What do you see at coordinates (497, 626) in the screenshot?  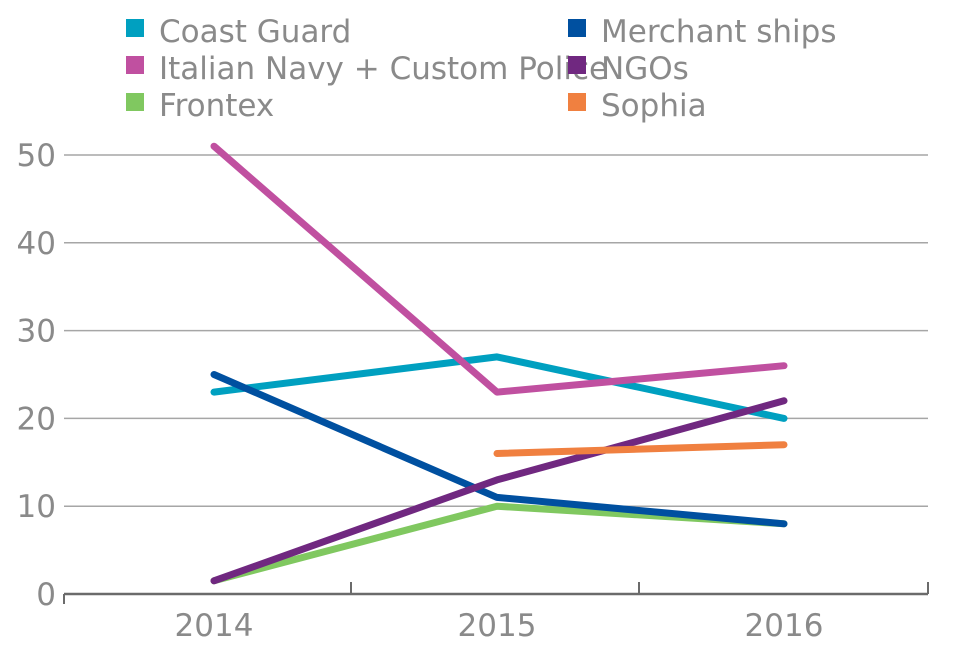 I see `x-tick-label-2015: 2015` at bounding box center [497, 626].